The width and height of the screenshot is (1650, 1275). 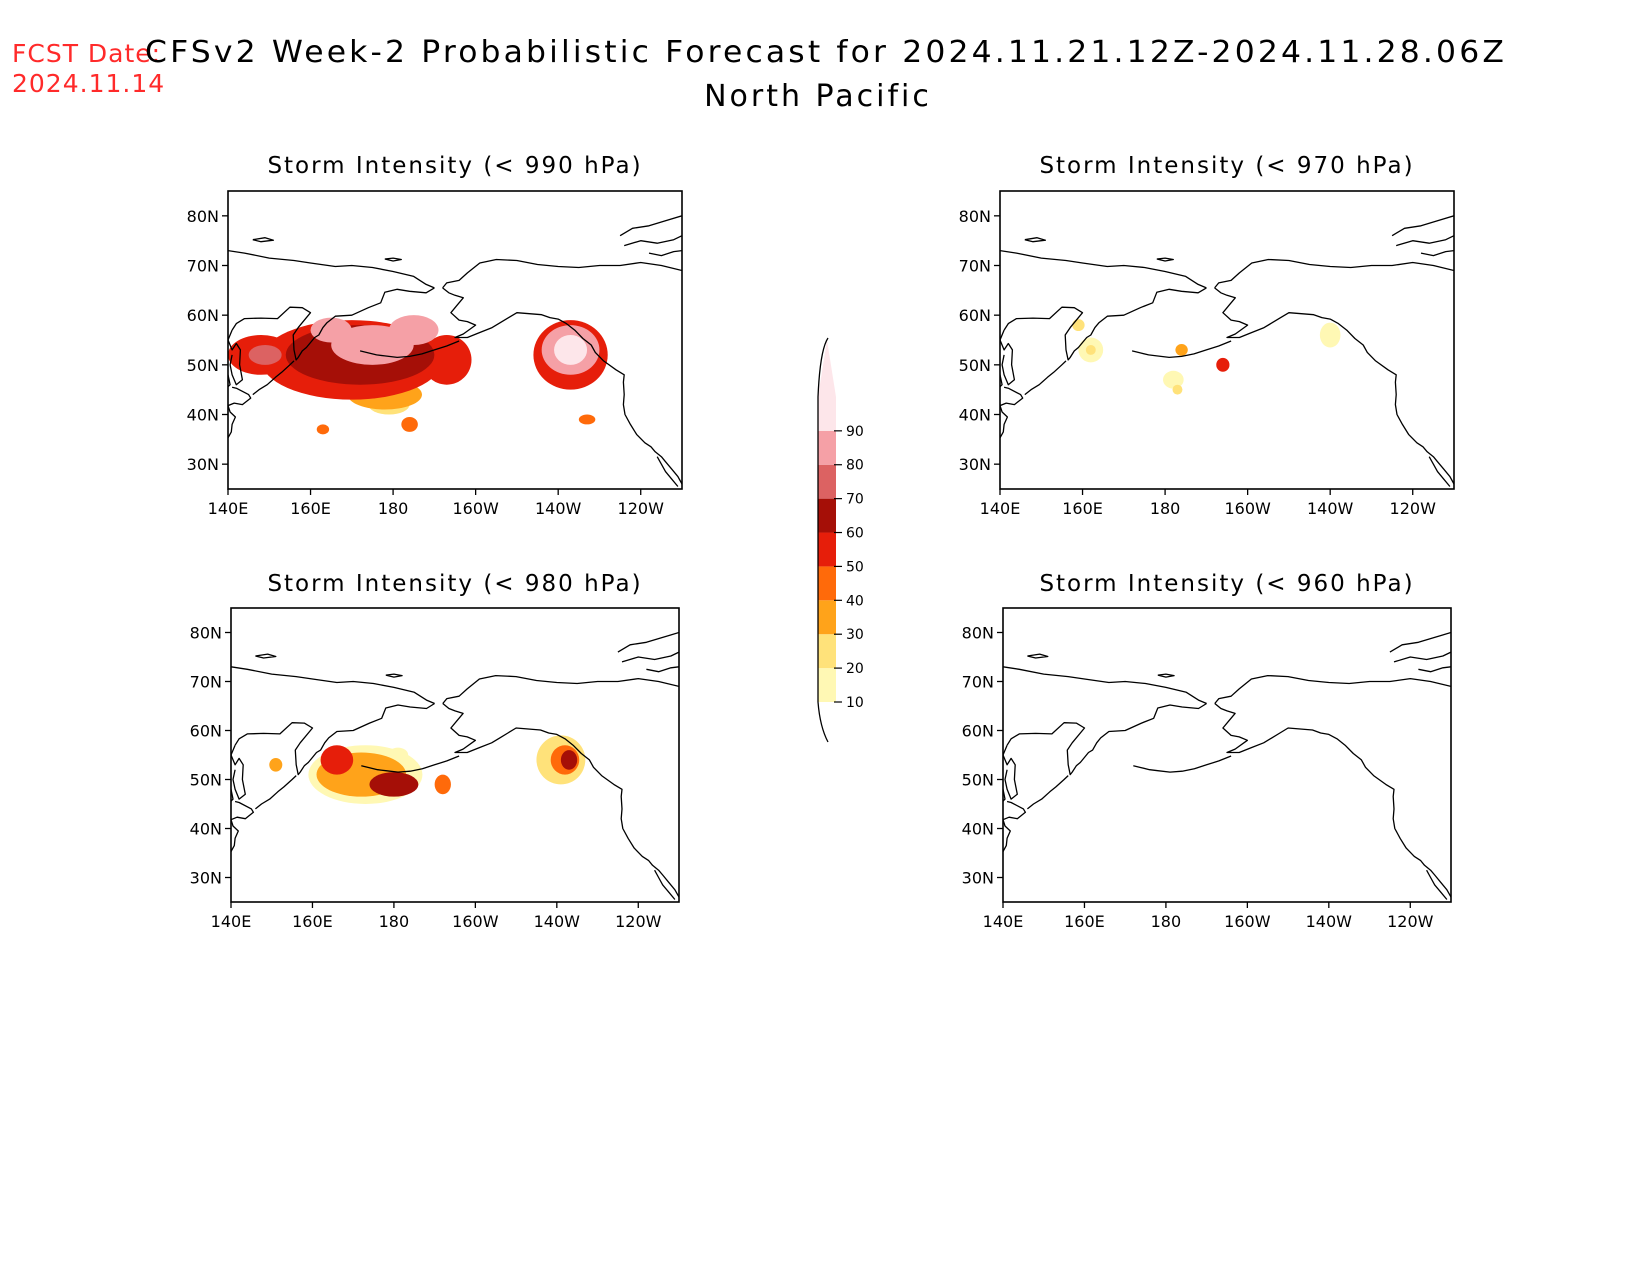 I want to click on colorbar-tick-label: 30, so click(x=855, y=635).